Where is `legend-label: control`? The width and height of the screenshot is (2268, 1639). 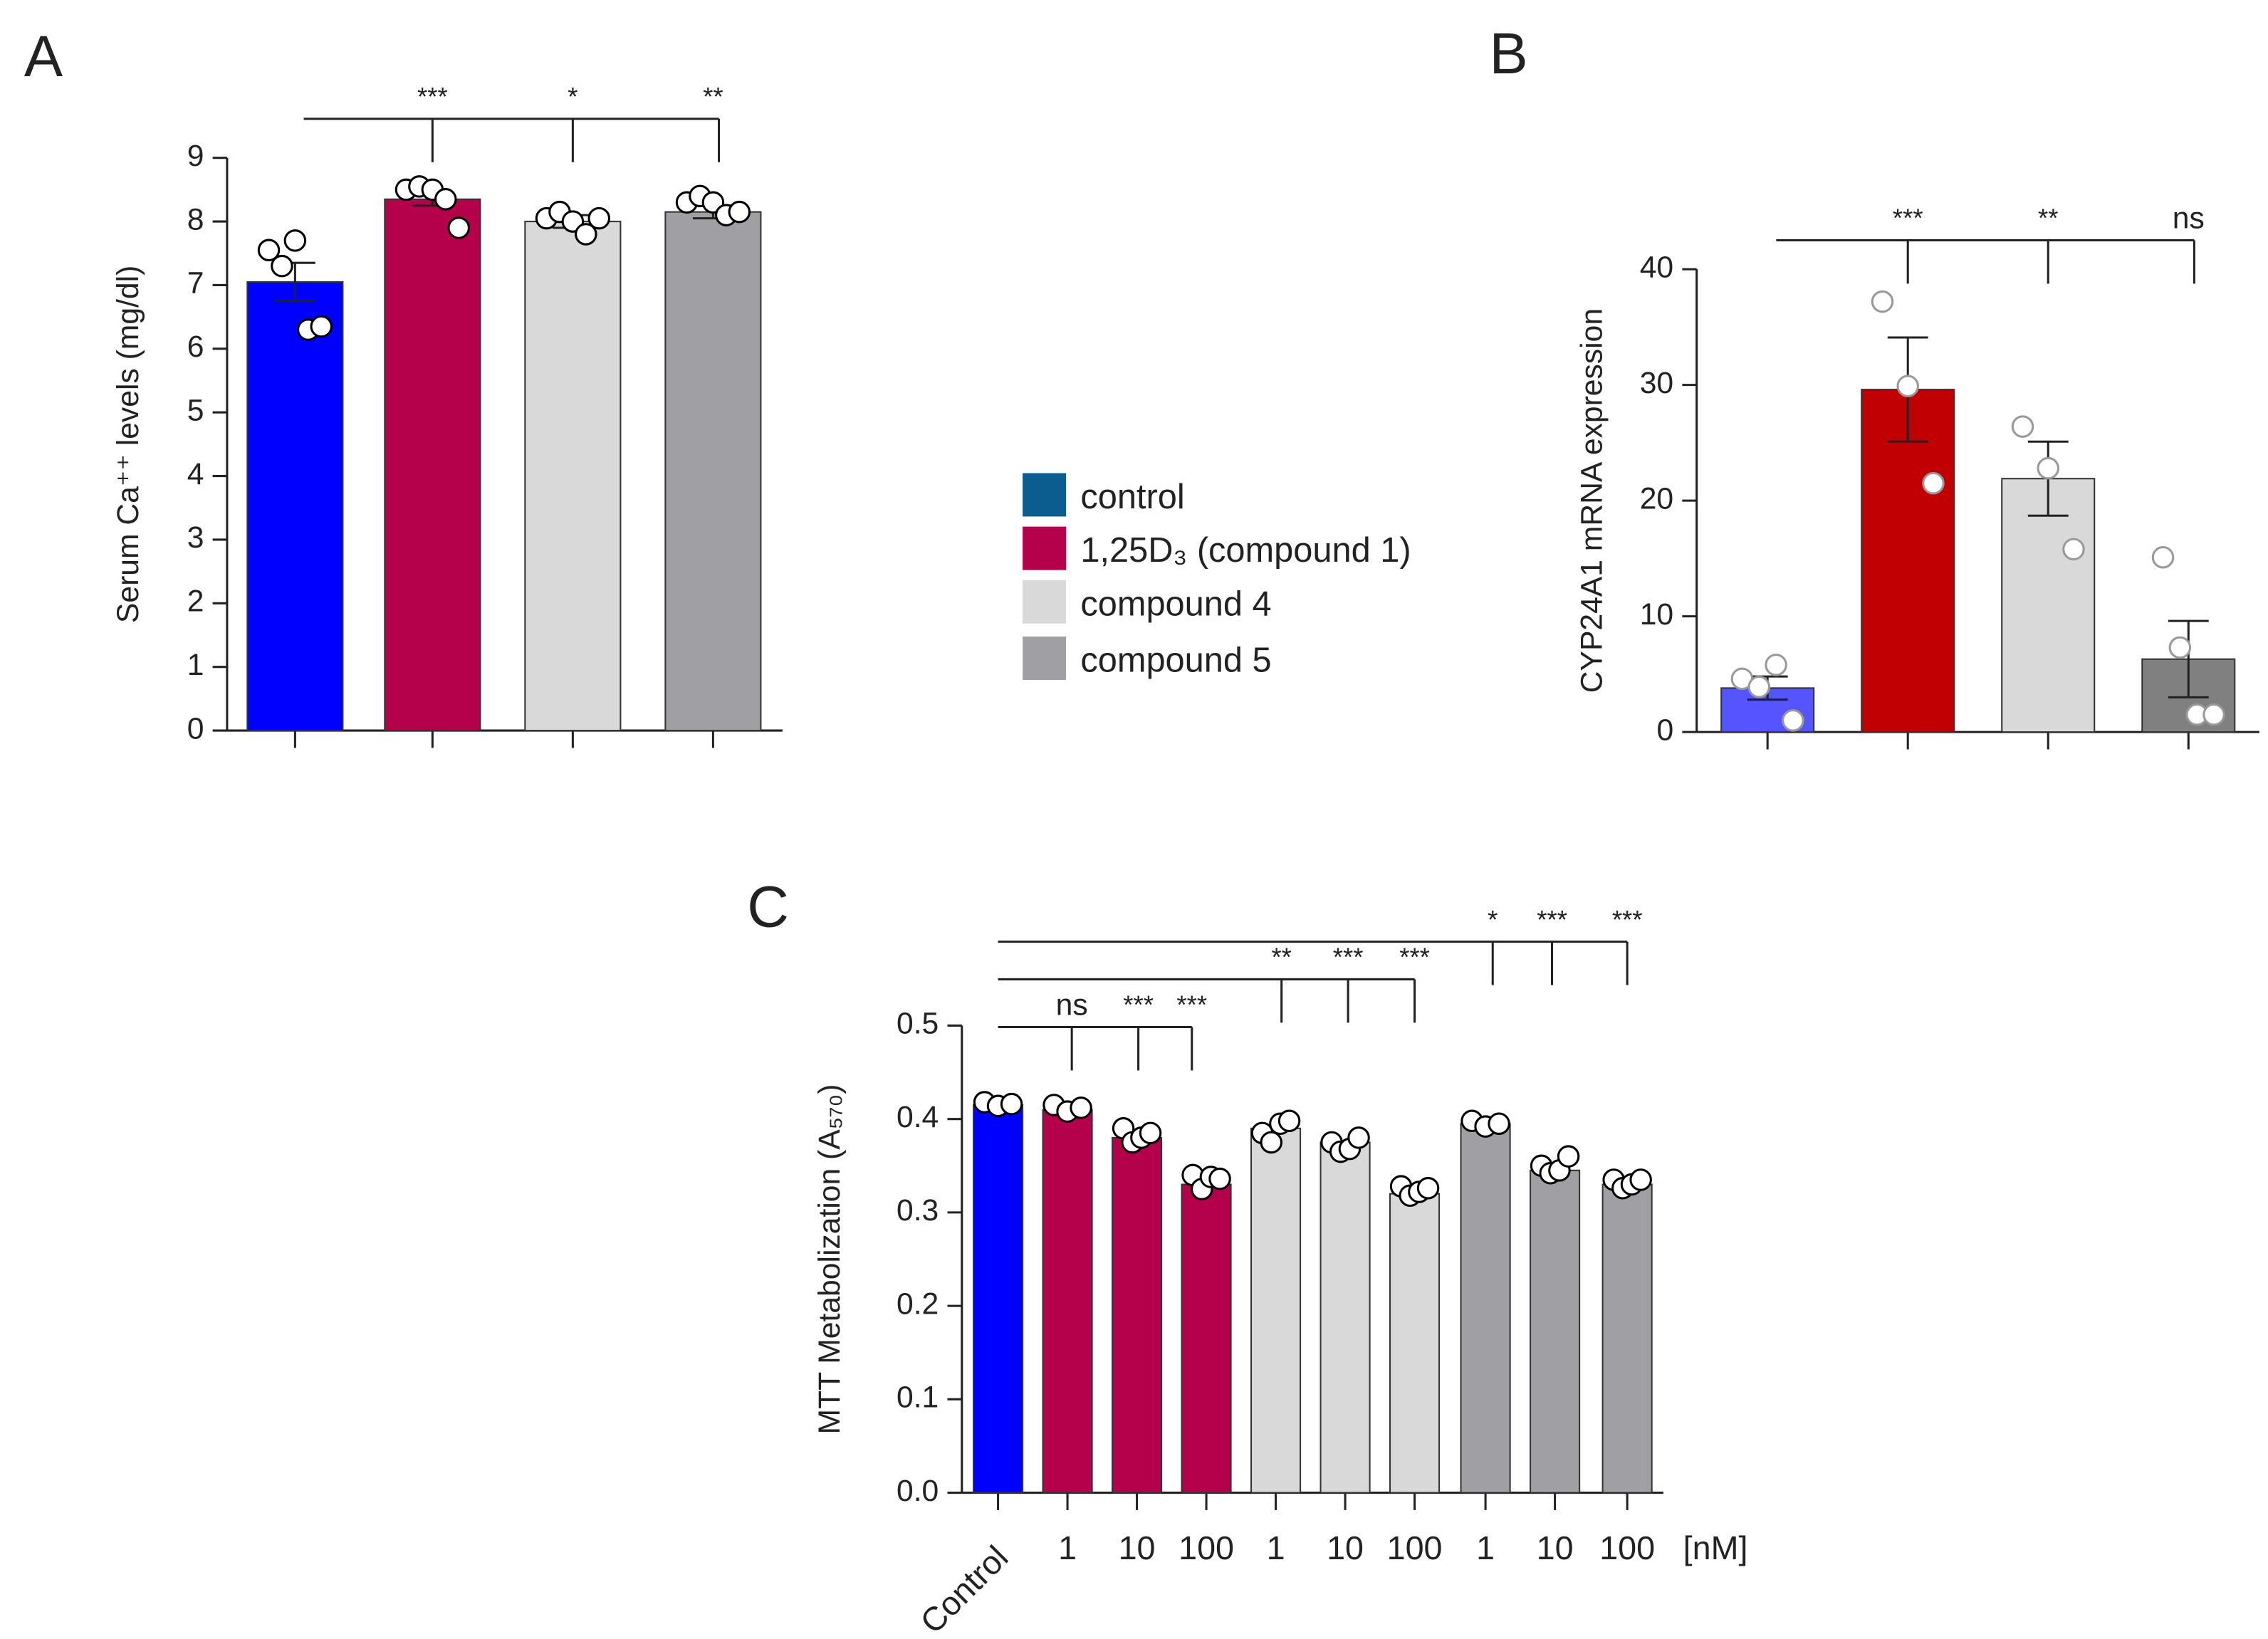 legend-label: control is located at coordinates (1132, 497).